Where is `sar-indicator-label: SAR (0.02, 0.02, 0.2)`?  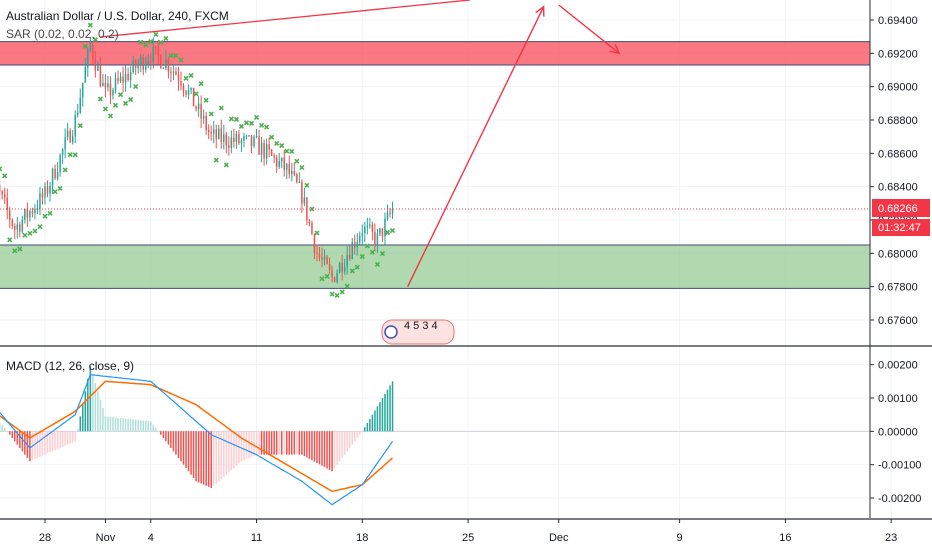
sar-indicator-label: SAR (0.02, 0.02, 0.2) is located at coordinates (62, 34).